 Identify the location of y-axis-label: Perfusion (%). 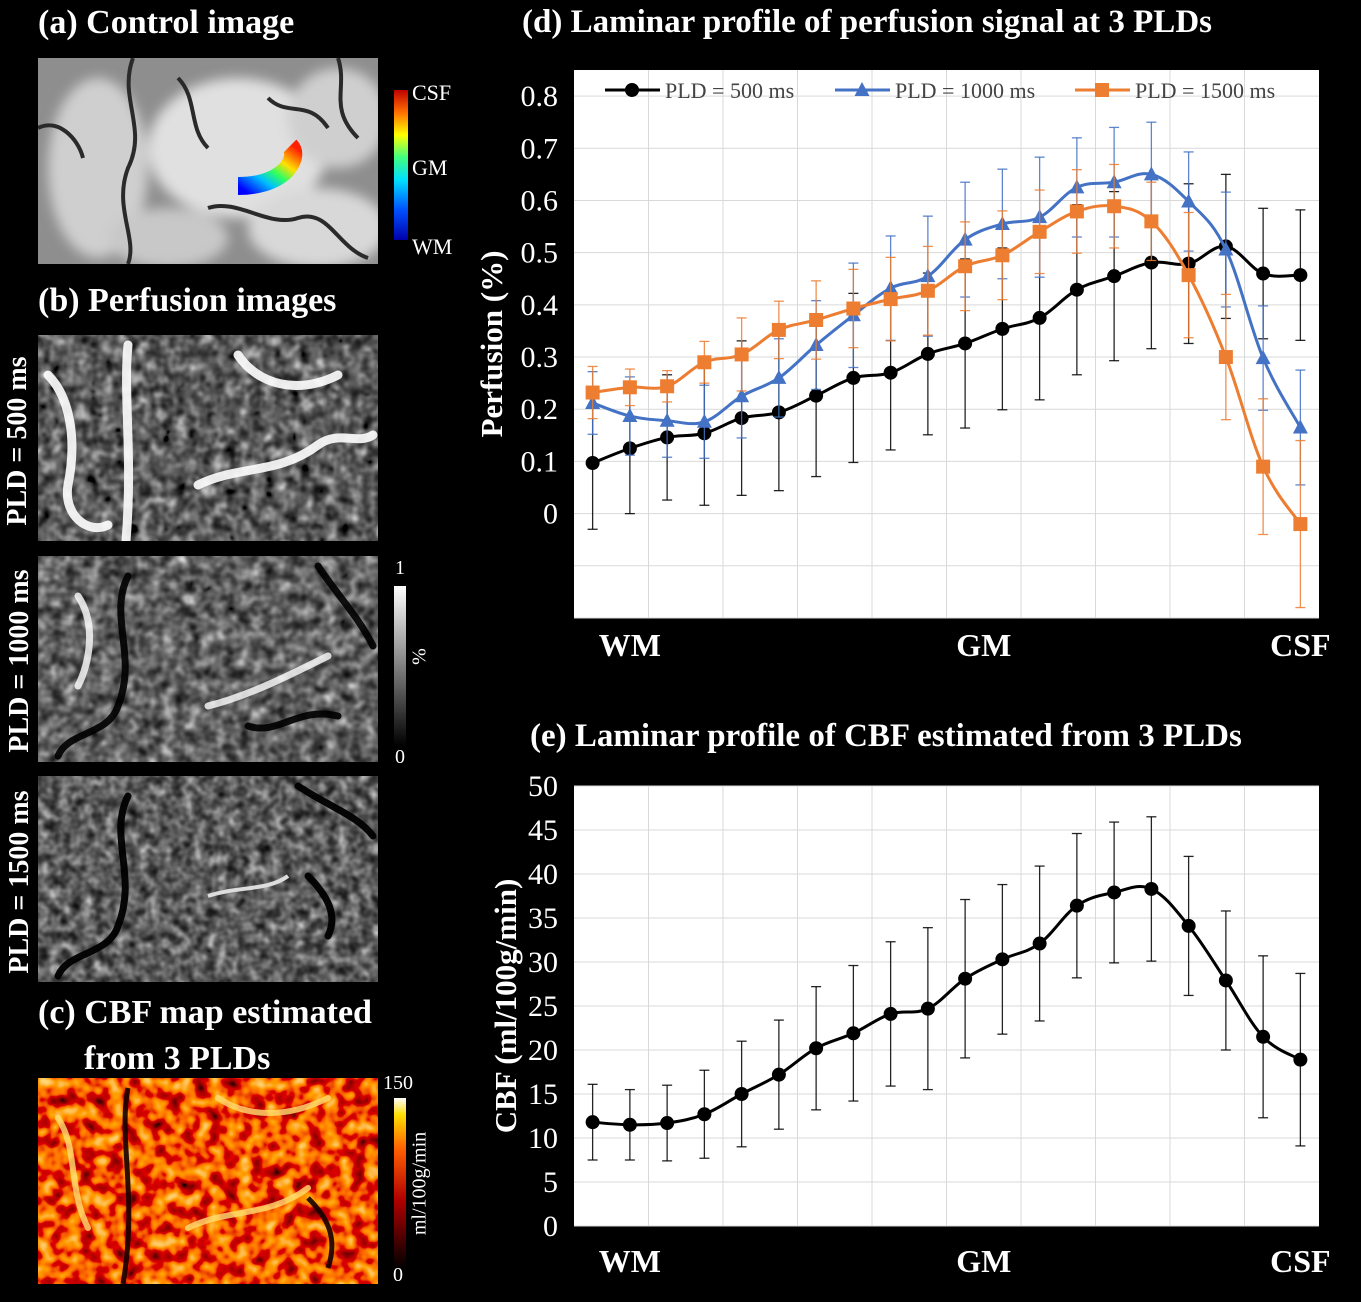
(494, 344).